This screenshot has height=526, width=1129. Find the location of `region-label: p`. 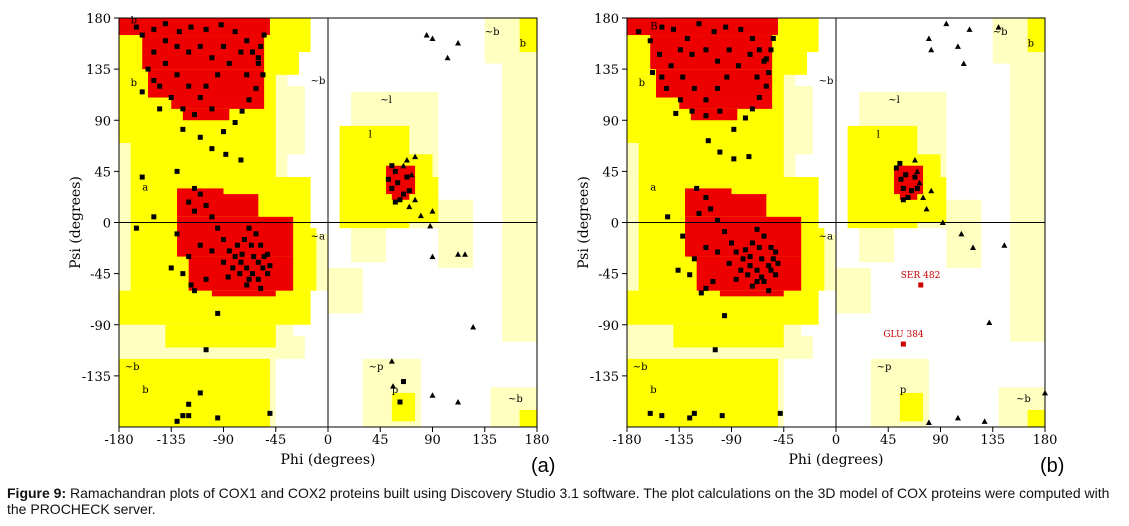

region-label: p is located at coordinates (903, 390).